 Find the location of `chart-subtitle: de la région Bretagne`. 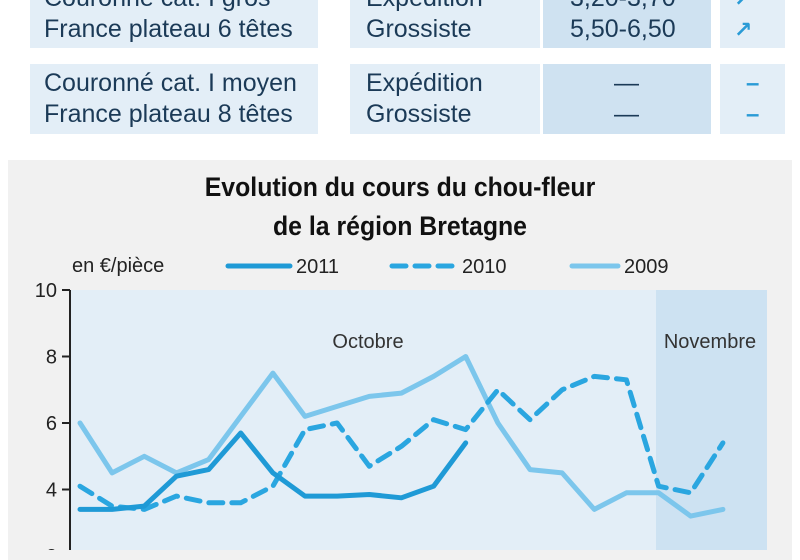

chart-subtitle: de la région Bretagne is located at coordinates (399, 226).